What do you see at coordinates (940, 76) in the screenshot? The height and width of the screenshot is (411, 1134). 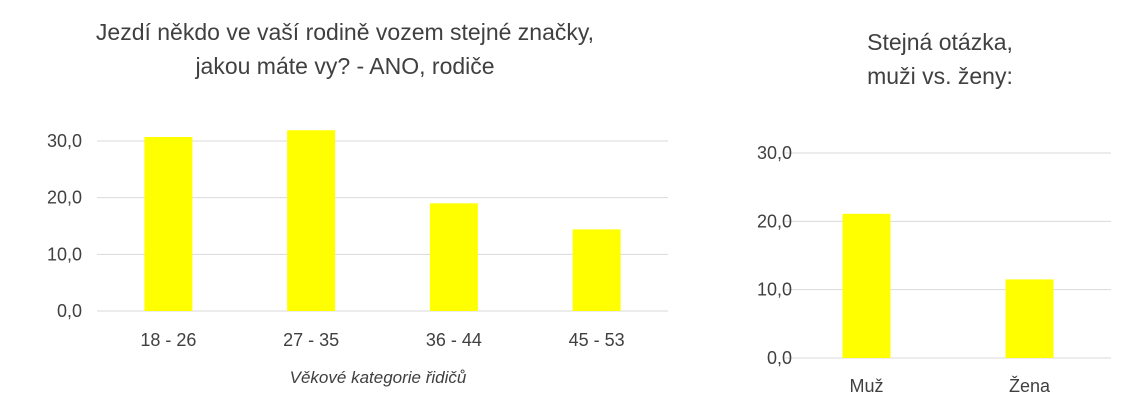 I see `chart2-title-line2: muži vs. ženy:` at bounding box center [940, 76].